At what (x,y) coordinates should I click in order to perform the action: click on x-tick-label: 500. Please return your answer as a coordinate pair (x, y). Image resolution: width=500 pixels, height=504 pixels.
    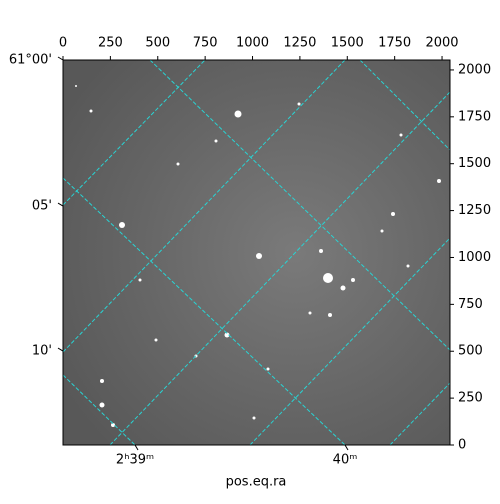
    Looking at the image, I should click on (157, 43).